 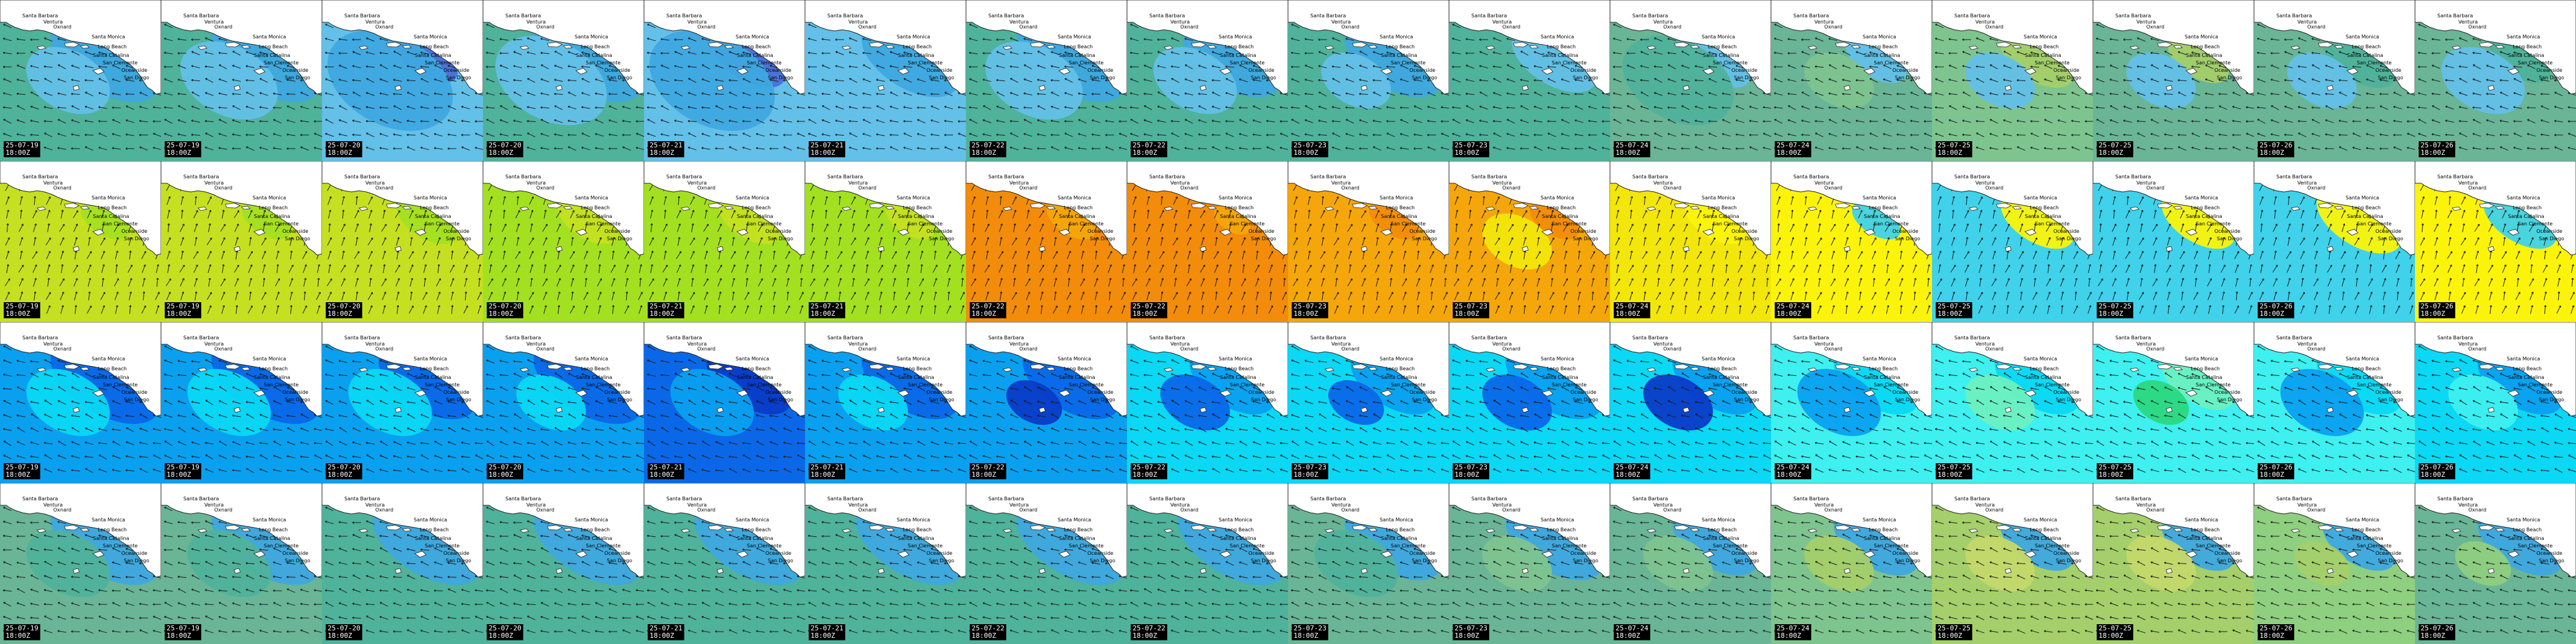 I want to click on forecast-date: 25-07-25, so click(x=1954, y=306).